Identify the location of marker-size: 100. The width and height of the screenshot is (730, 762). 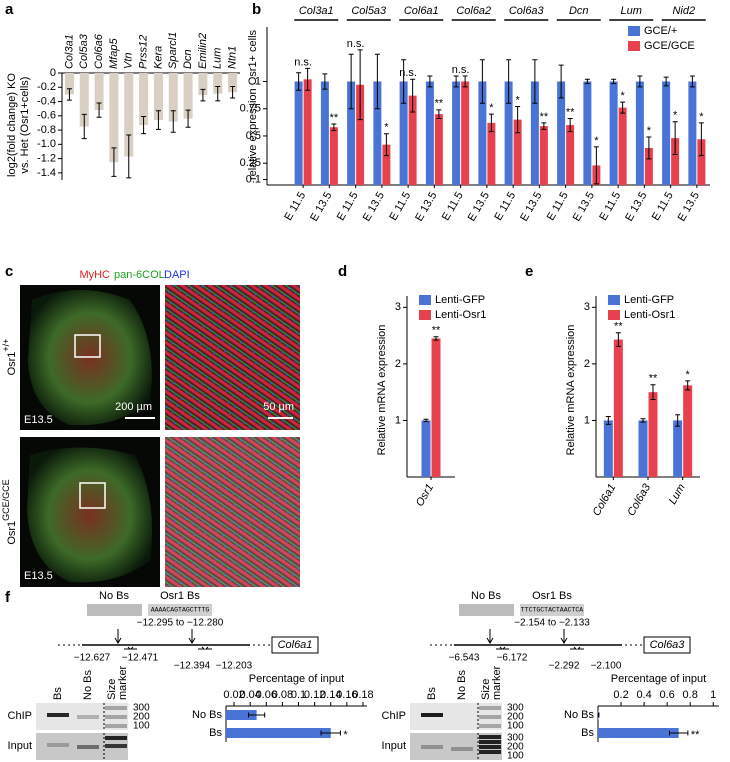
(515, 756).